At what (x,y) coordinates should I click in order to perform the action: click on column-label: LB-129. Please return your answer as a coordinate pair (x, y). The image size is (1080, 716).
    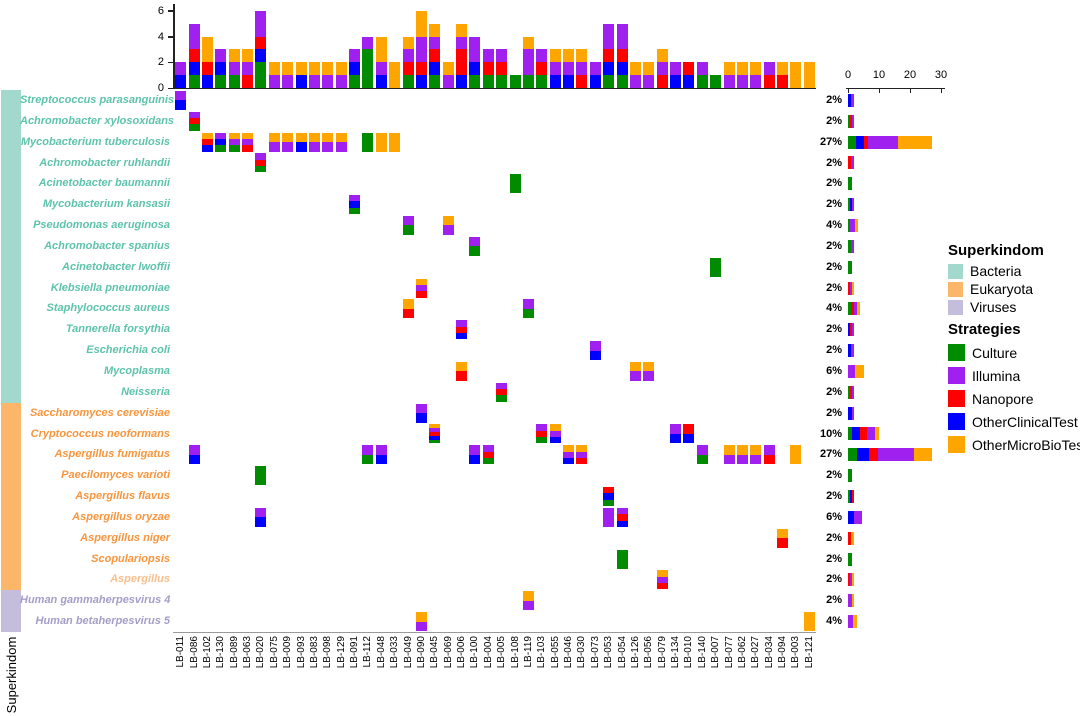
    Looking at the image, I should click on (341, 652).